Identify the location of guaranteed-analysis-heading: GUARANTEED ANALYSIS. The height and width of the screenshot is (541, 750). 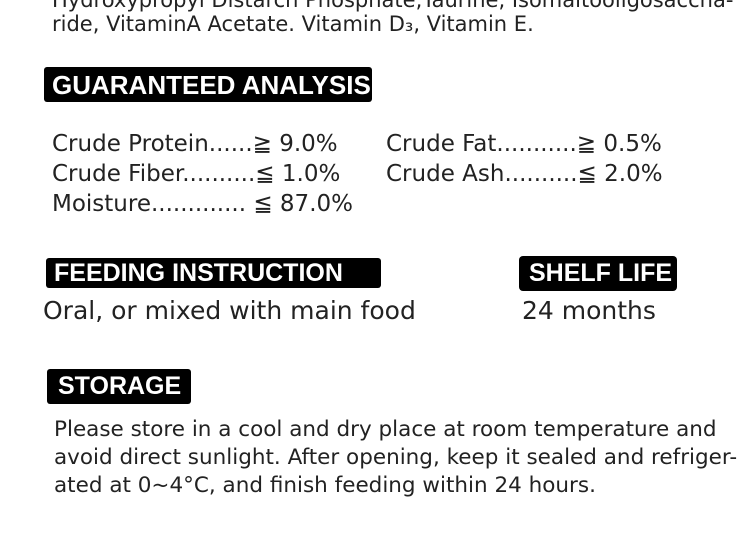
(208, 84).